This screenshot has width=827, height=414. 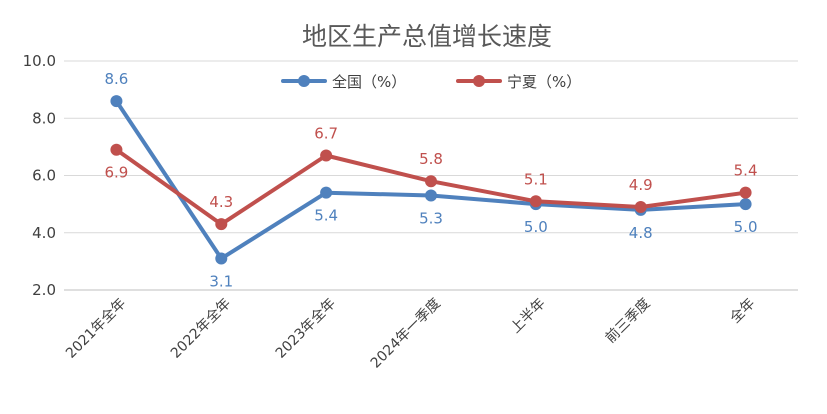 I want to click on data-label: 6.7, so click(x=326, y=133).